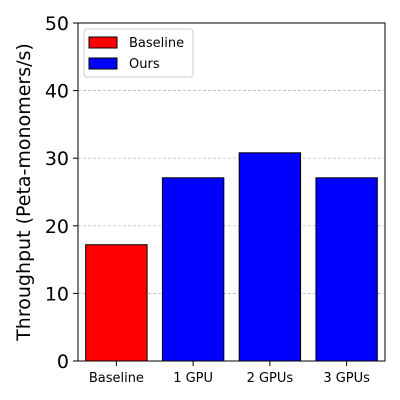  Describe the element at coordinates (270, 257) in the screenshot. I see `bar-2-gpus` at that location.